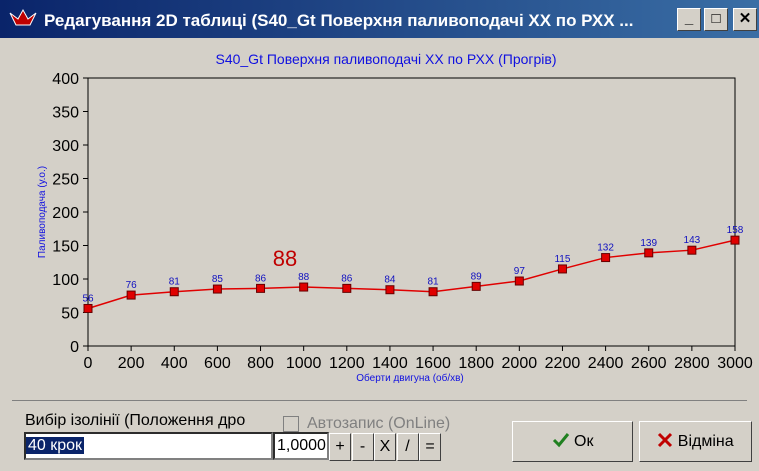  What do you see at coordinates (285, 258) in the screenshot?
I see `highlight-value: 88` at bounding box center [285, 258].